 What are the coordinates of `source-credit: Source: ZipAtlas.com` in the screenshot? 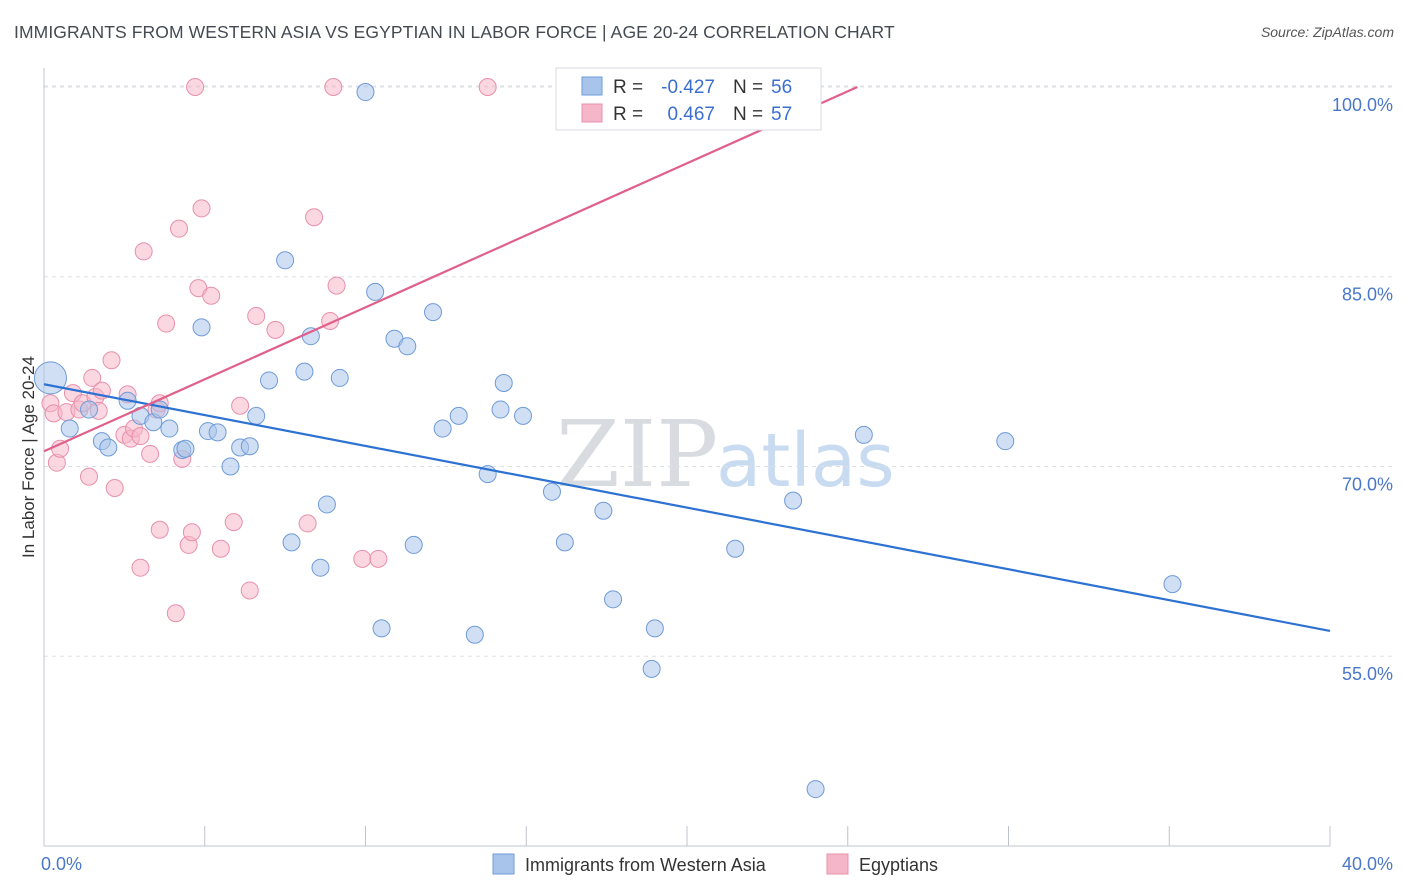 It's located at (1327, 32).